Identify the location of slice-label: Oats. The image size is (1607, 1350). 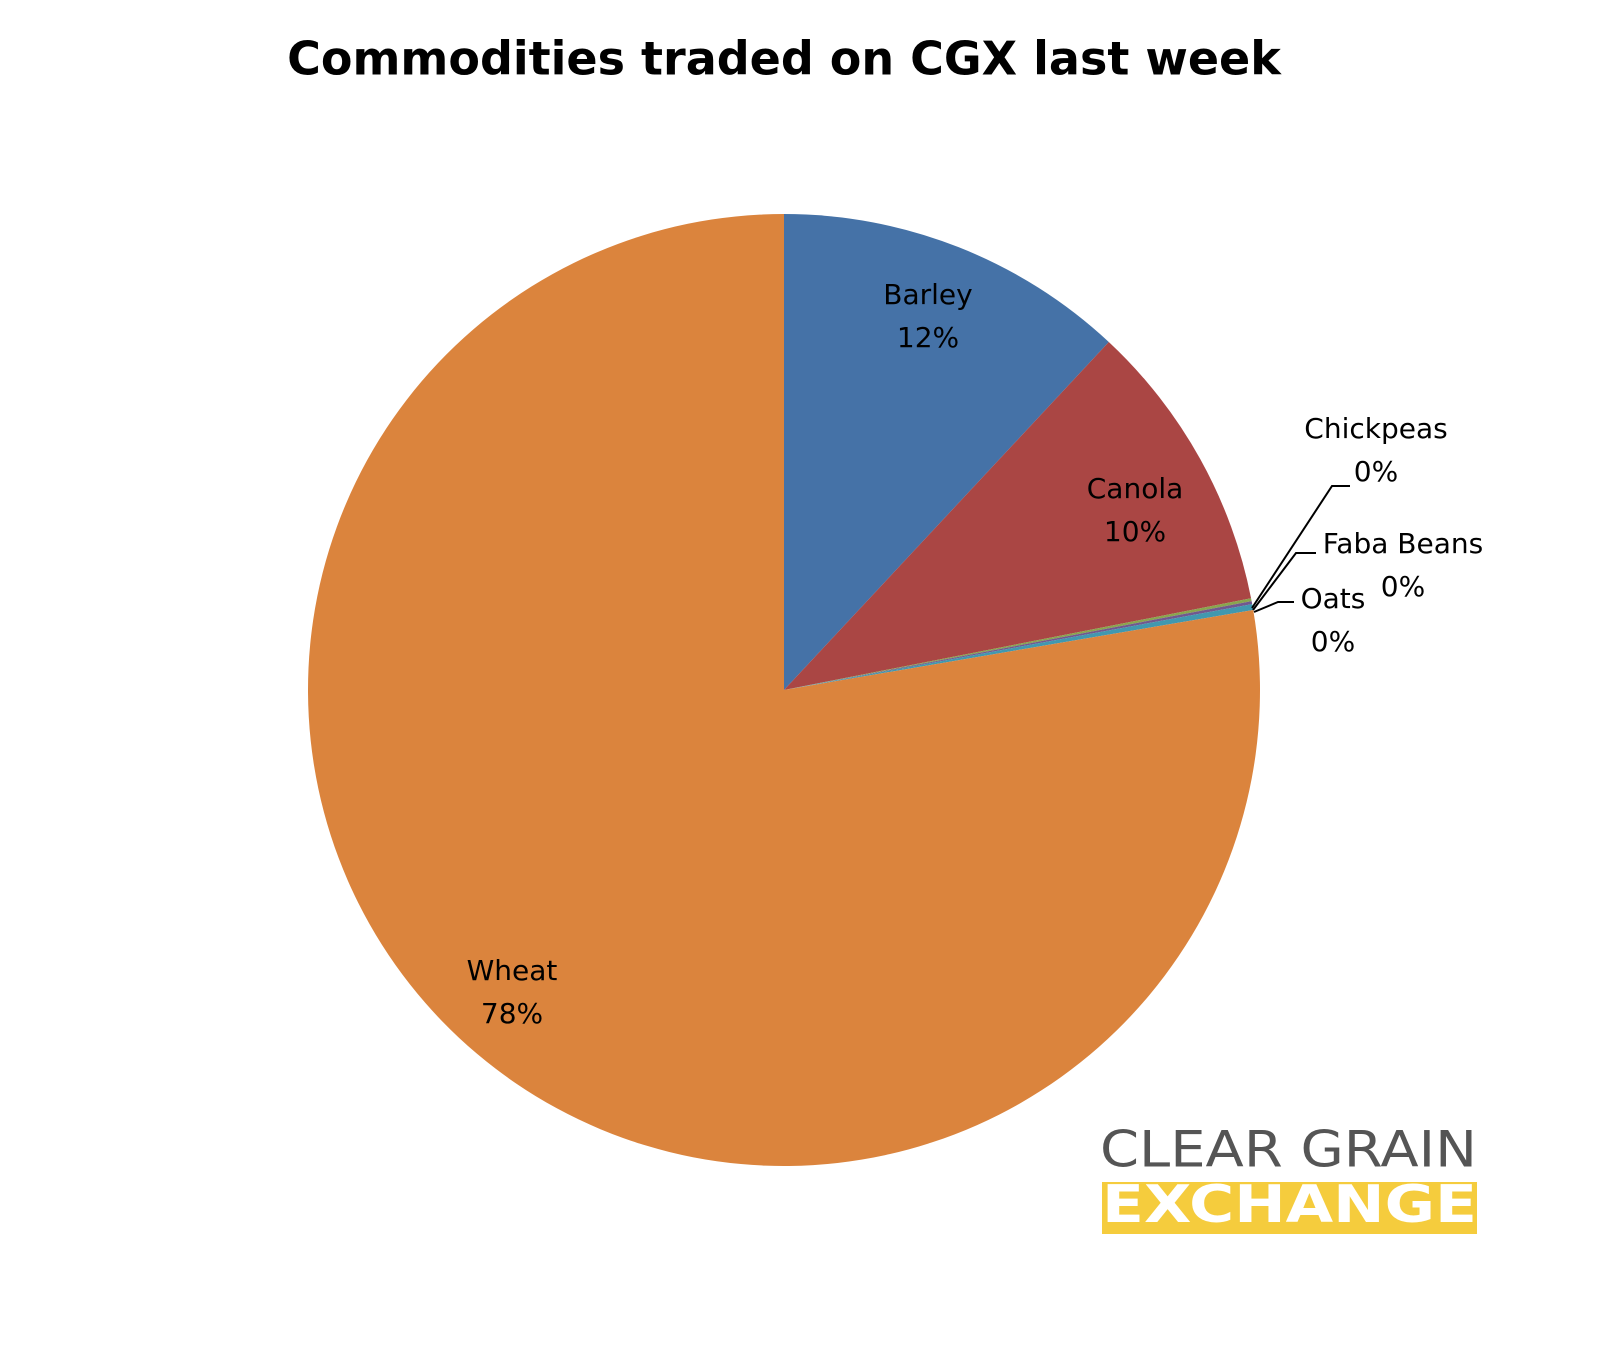
(1333, 598).